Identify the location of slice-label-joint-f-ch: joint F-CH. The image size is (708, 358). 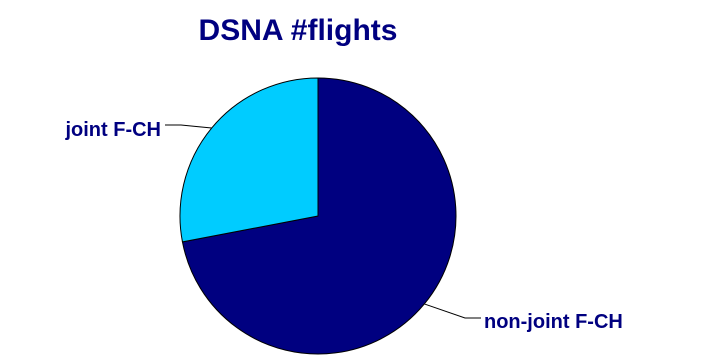
(112, 130).